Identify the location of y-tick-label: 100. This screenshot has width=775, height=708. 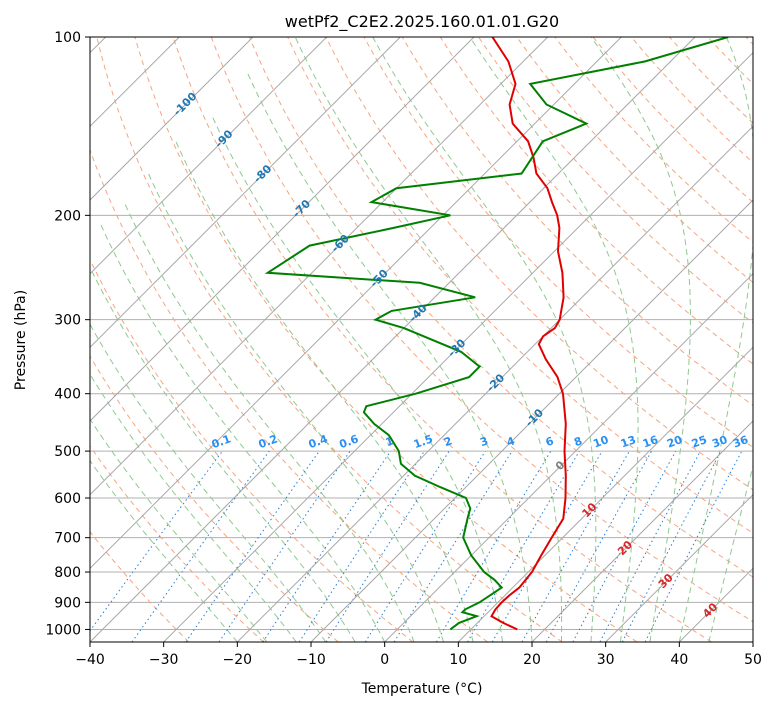
(67, 38).